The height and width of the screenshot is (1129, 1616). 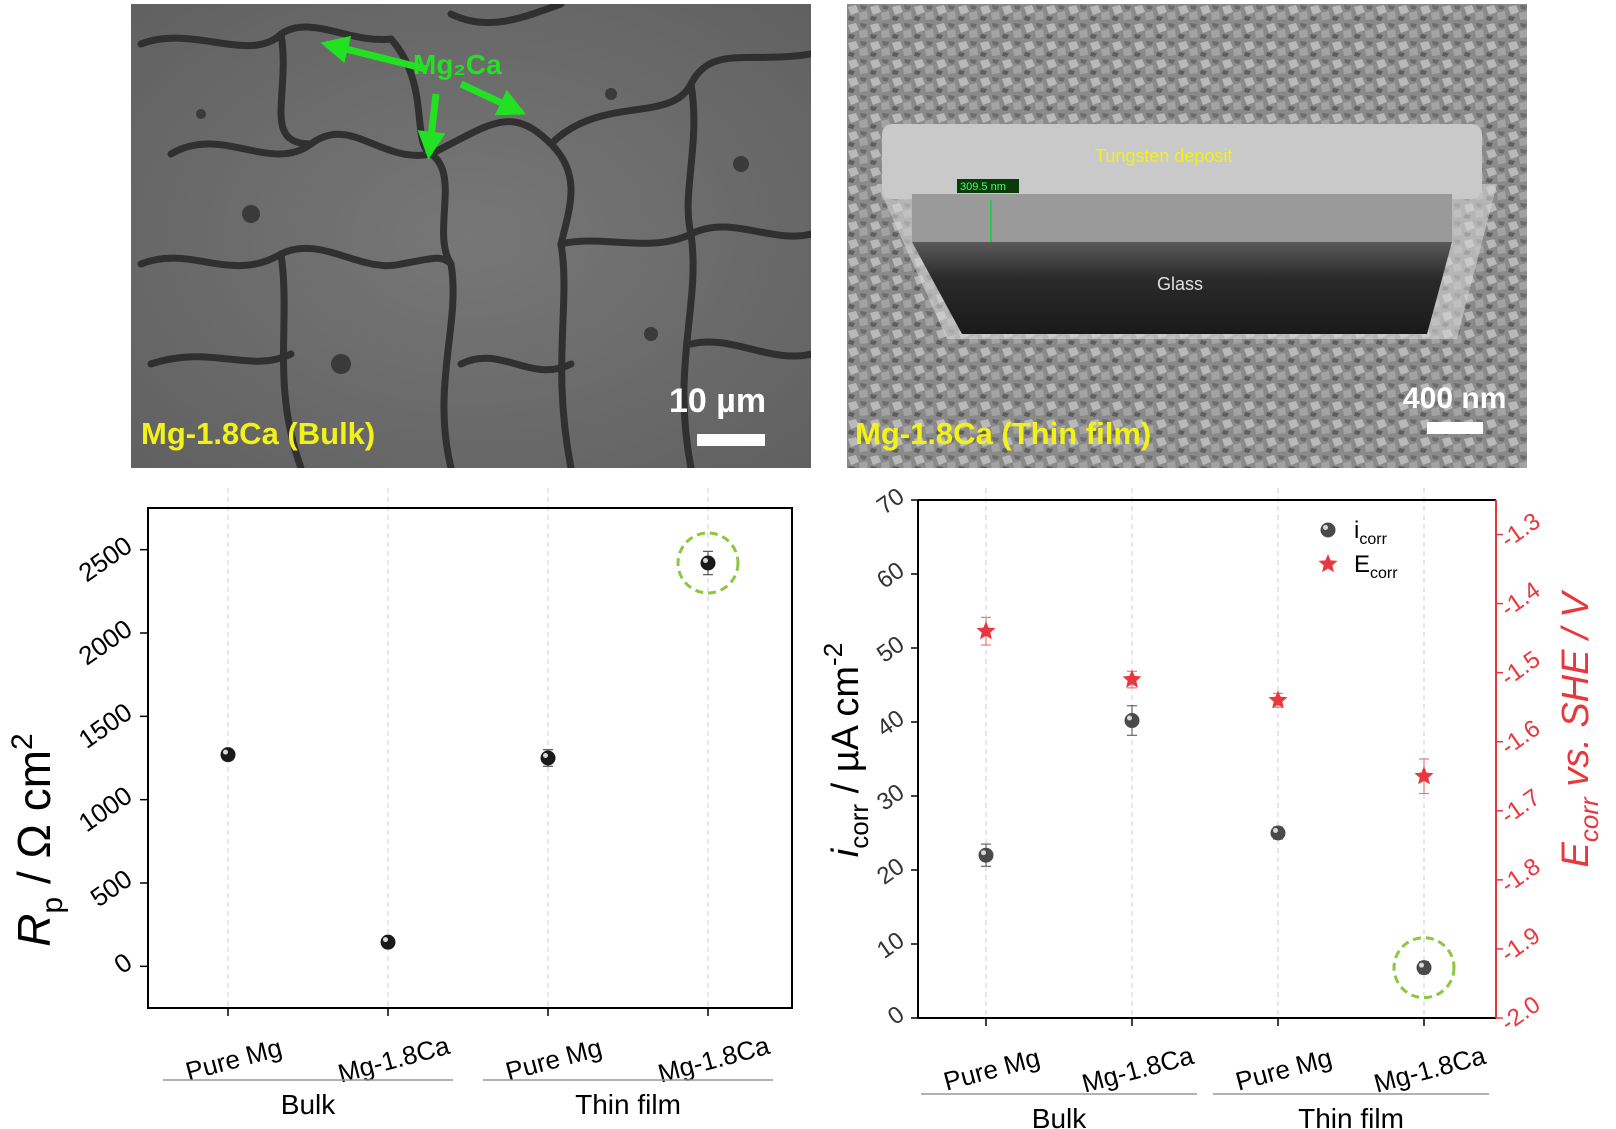 I want to click on icorr-y-tick-label: 60, so click(x=890, y=575).